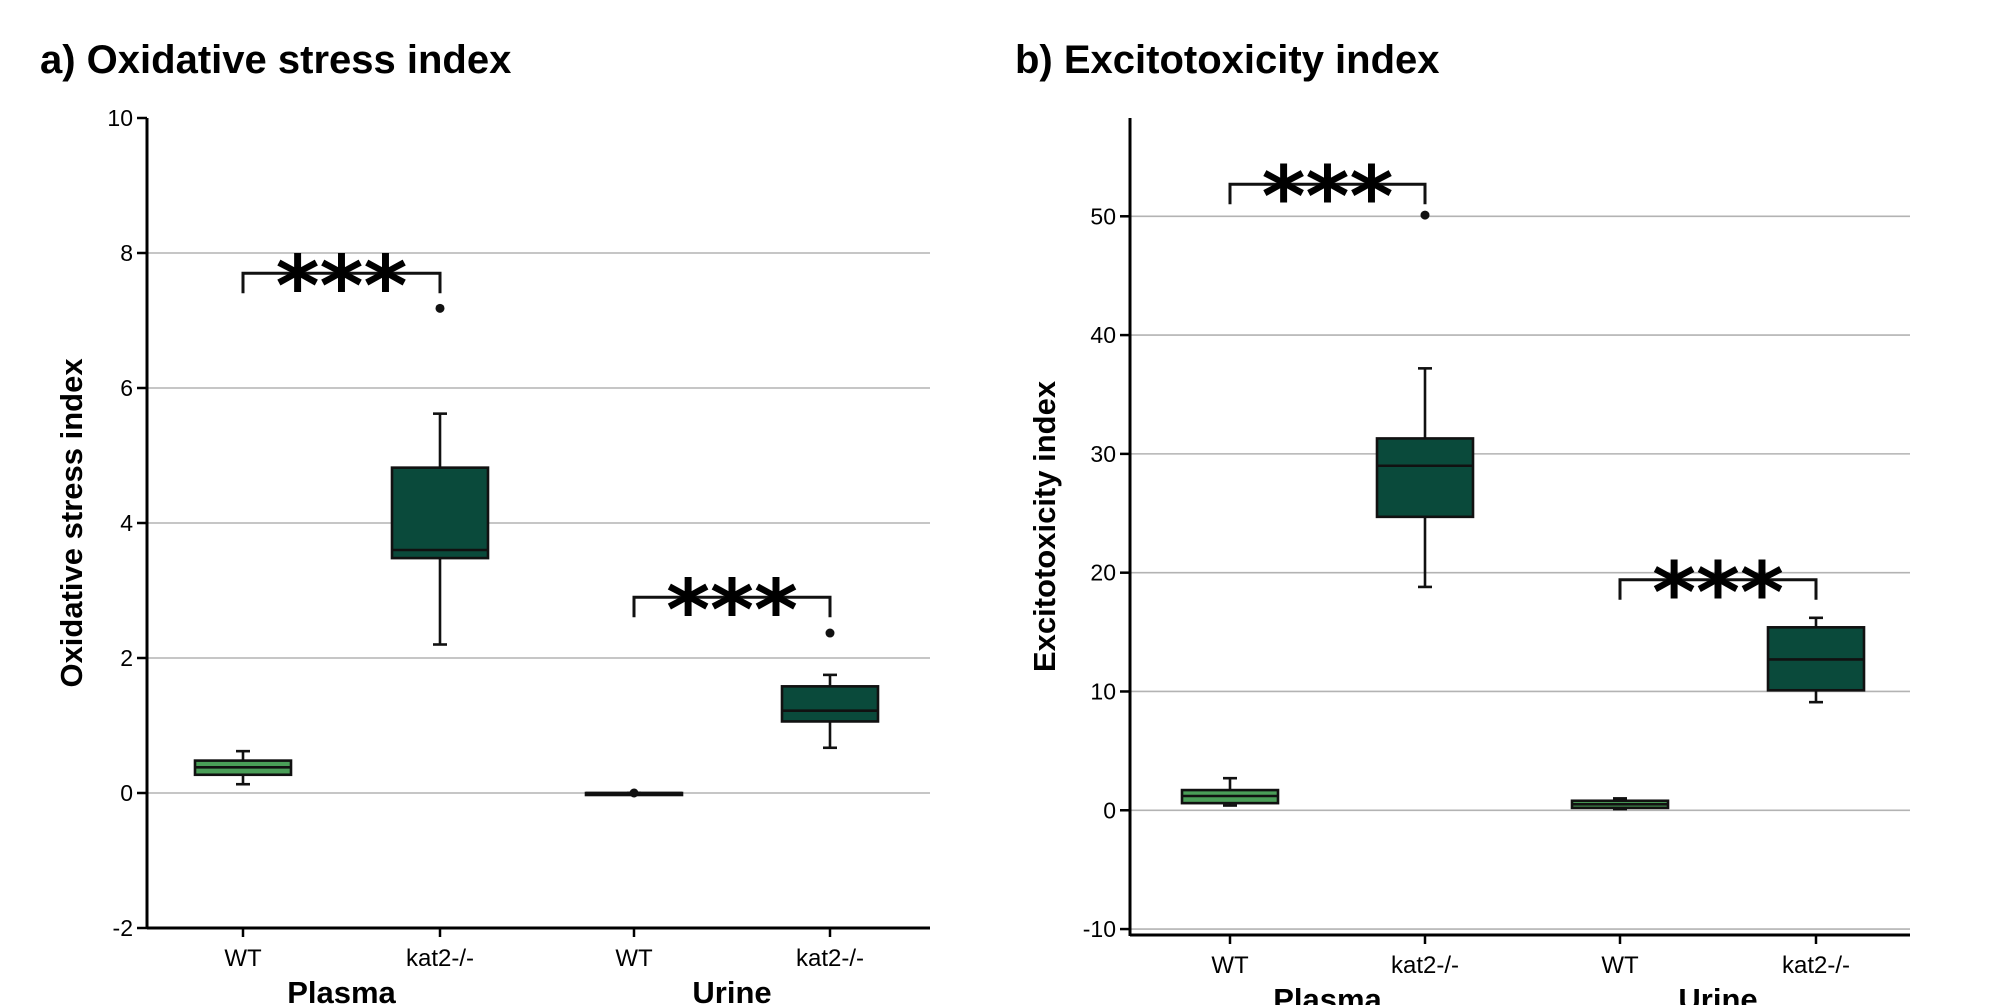 The height and width of the screenshot is (1005, 2000). What do you see at coordinates (123, 928) in the screenshot?
I see `y-tick-label: -2` at bounding box center [123, 928].